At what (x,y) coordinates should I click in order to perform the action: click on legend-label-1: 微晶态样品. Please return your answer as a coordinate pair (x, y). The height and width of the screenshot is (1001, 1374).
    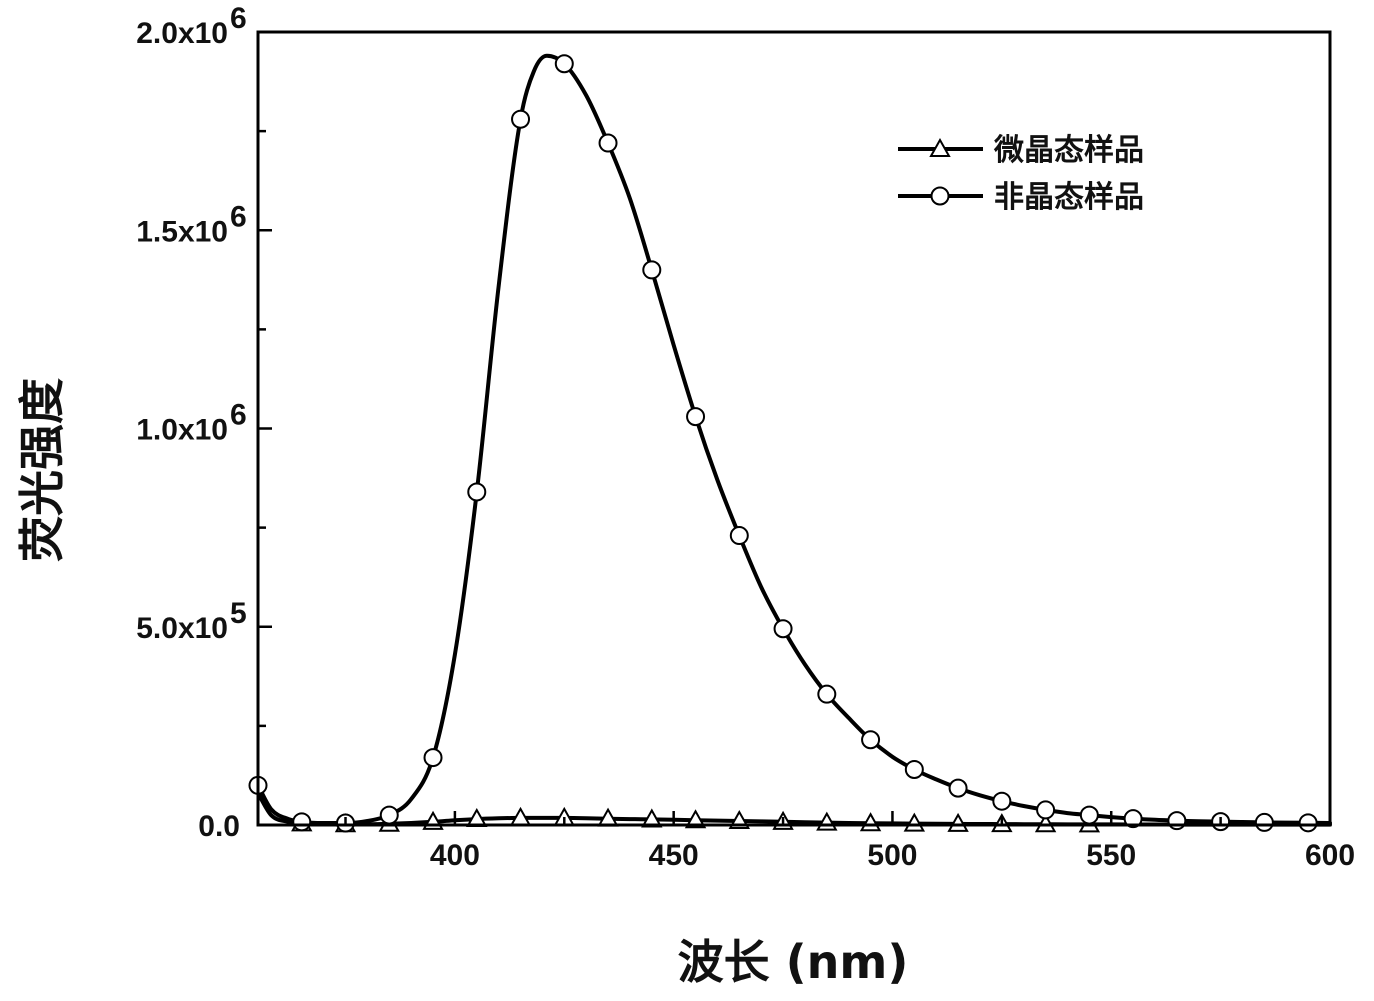
    Looking at the image, I should click on (1068, 150).